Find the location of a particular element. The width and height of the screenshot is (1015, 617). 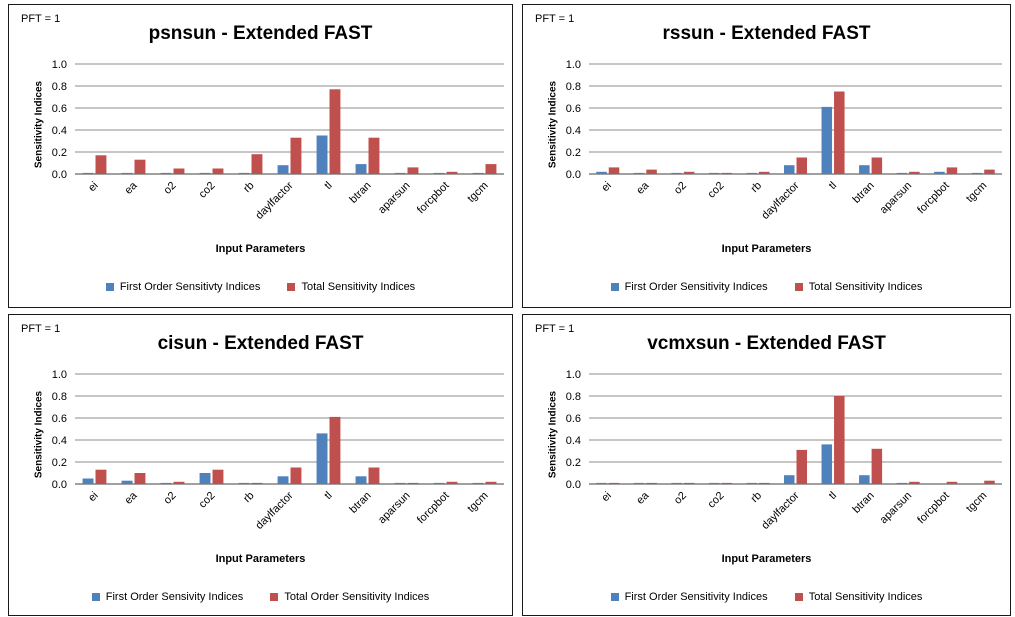

x-tick-label: aparsun is located at coordinates (896, 198).